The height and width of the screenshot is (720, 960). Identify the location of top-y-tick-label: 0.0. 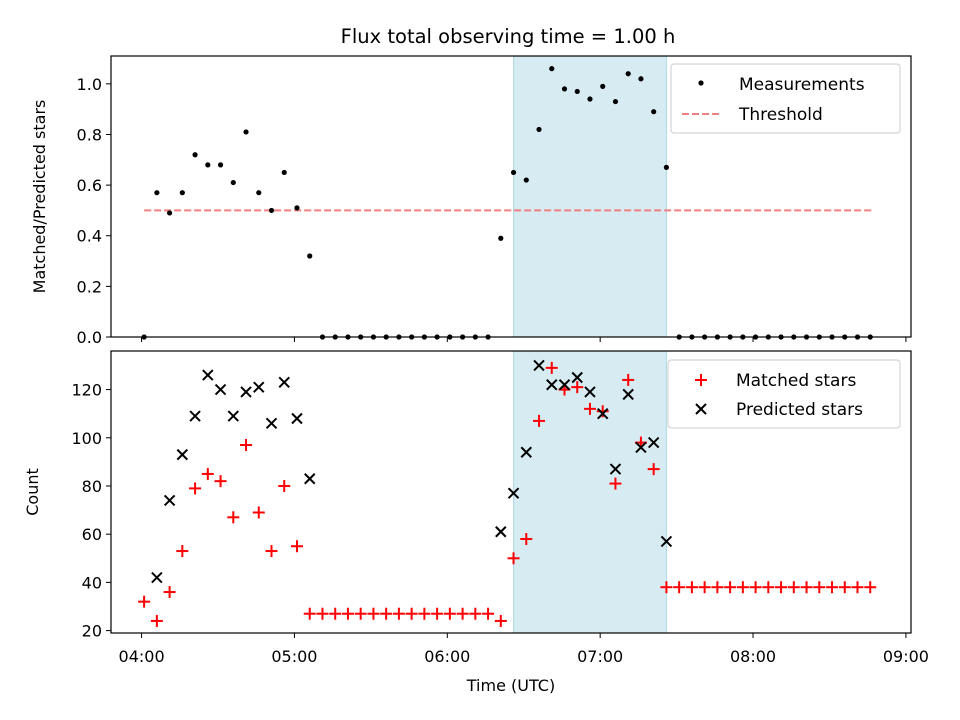
(89, 337).